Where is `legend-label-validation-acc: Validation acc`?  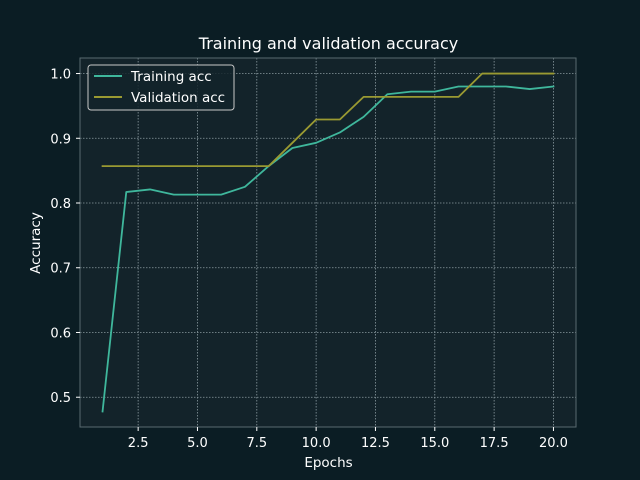
legend-label-validation-acc: Validation acc is located at coordinates (178, 98).